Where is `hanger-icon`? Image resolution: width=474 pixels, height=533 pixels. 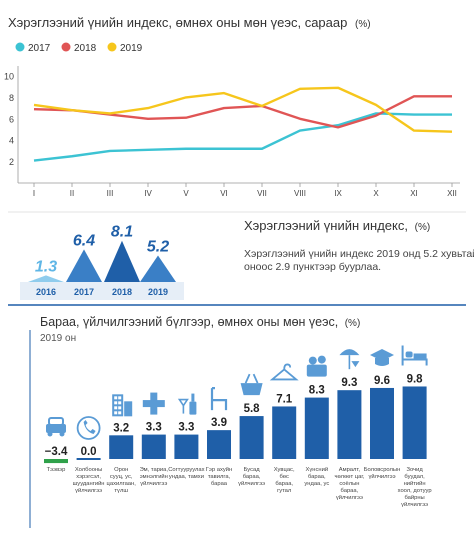
hanger-icon is located at coordinates (284, 372).